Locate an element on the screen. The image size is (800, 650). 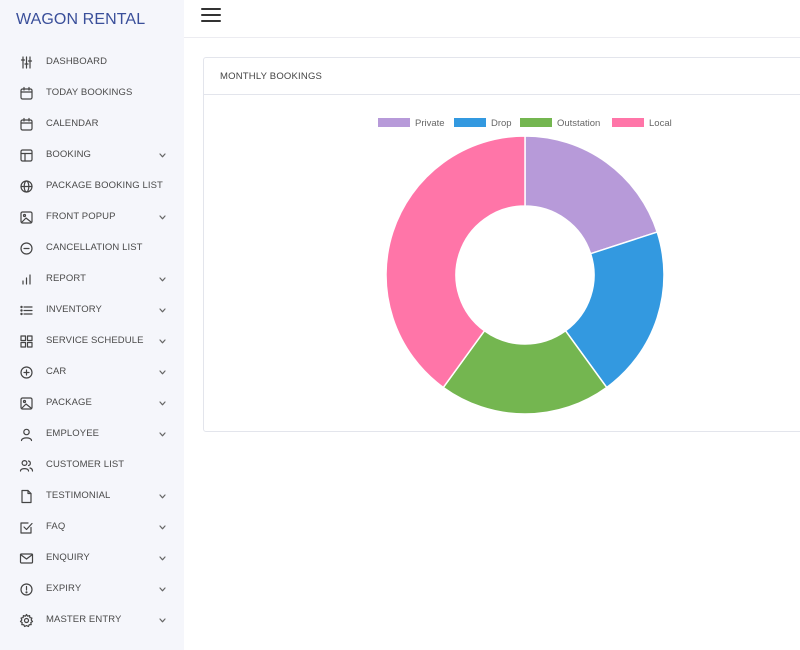
file-icon is located at coordinates (26, 496).